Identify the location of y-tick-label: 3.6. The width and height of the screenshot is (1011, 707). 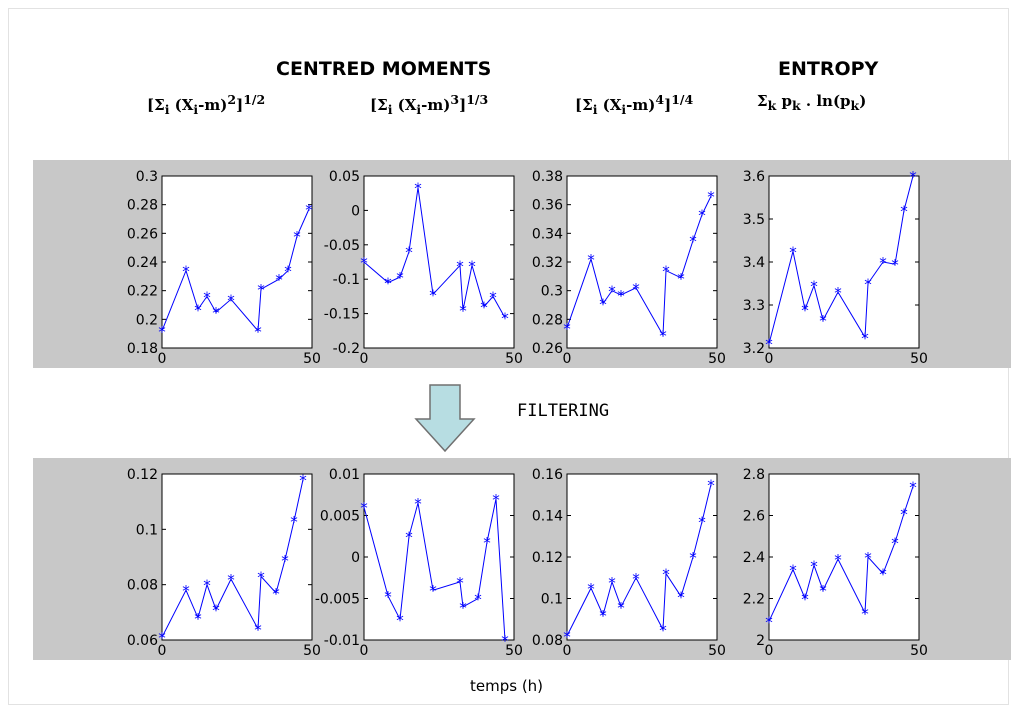
(754, 177).